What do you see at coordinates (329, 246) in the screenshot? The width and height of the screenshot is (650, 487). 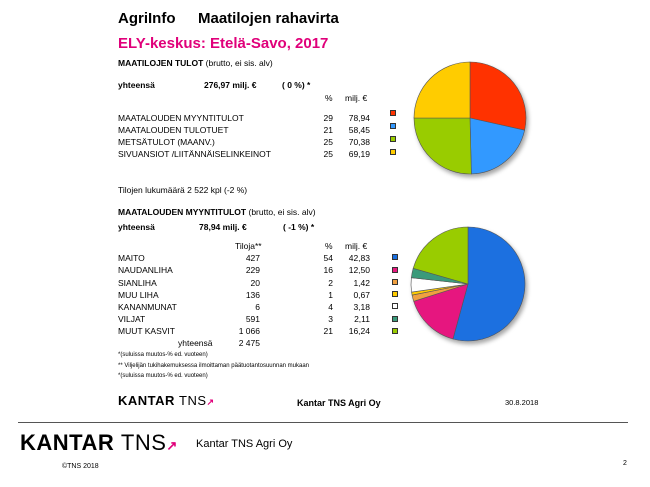 I see `sales-col-pct: %` at bounding box center [329, 246].